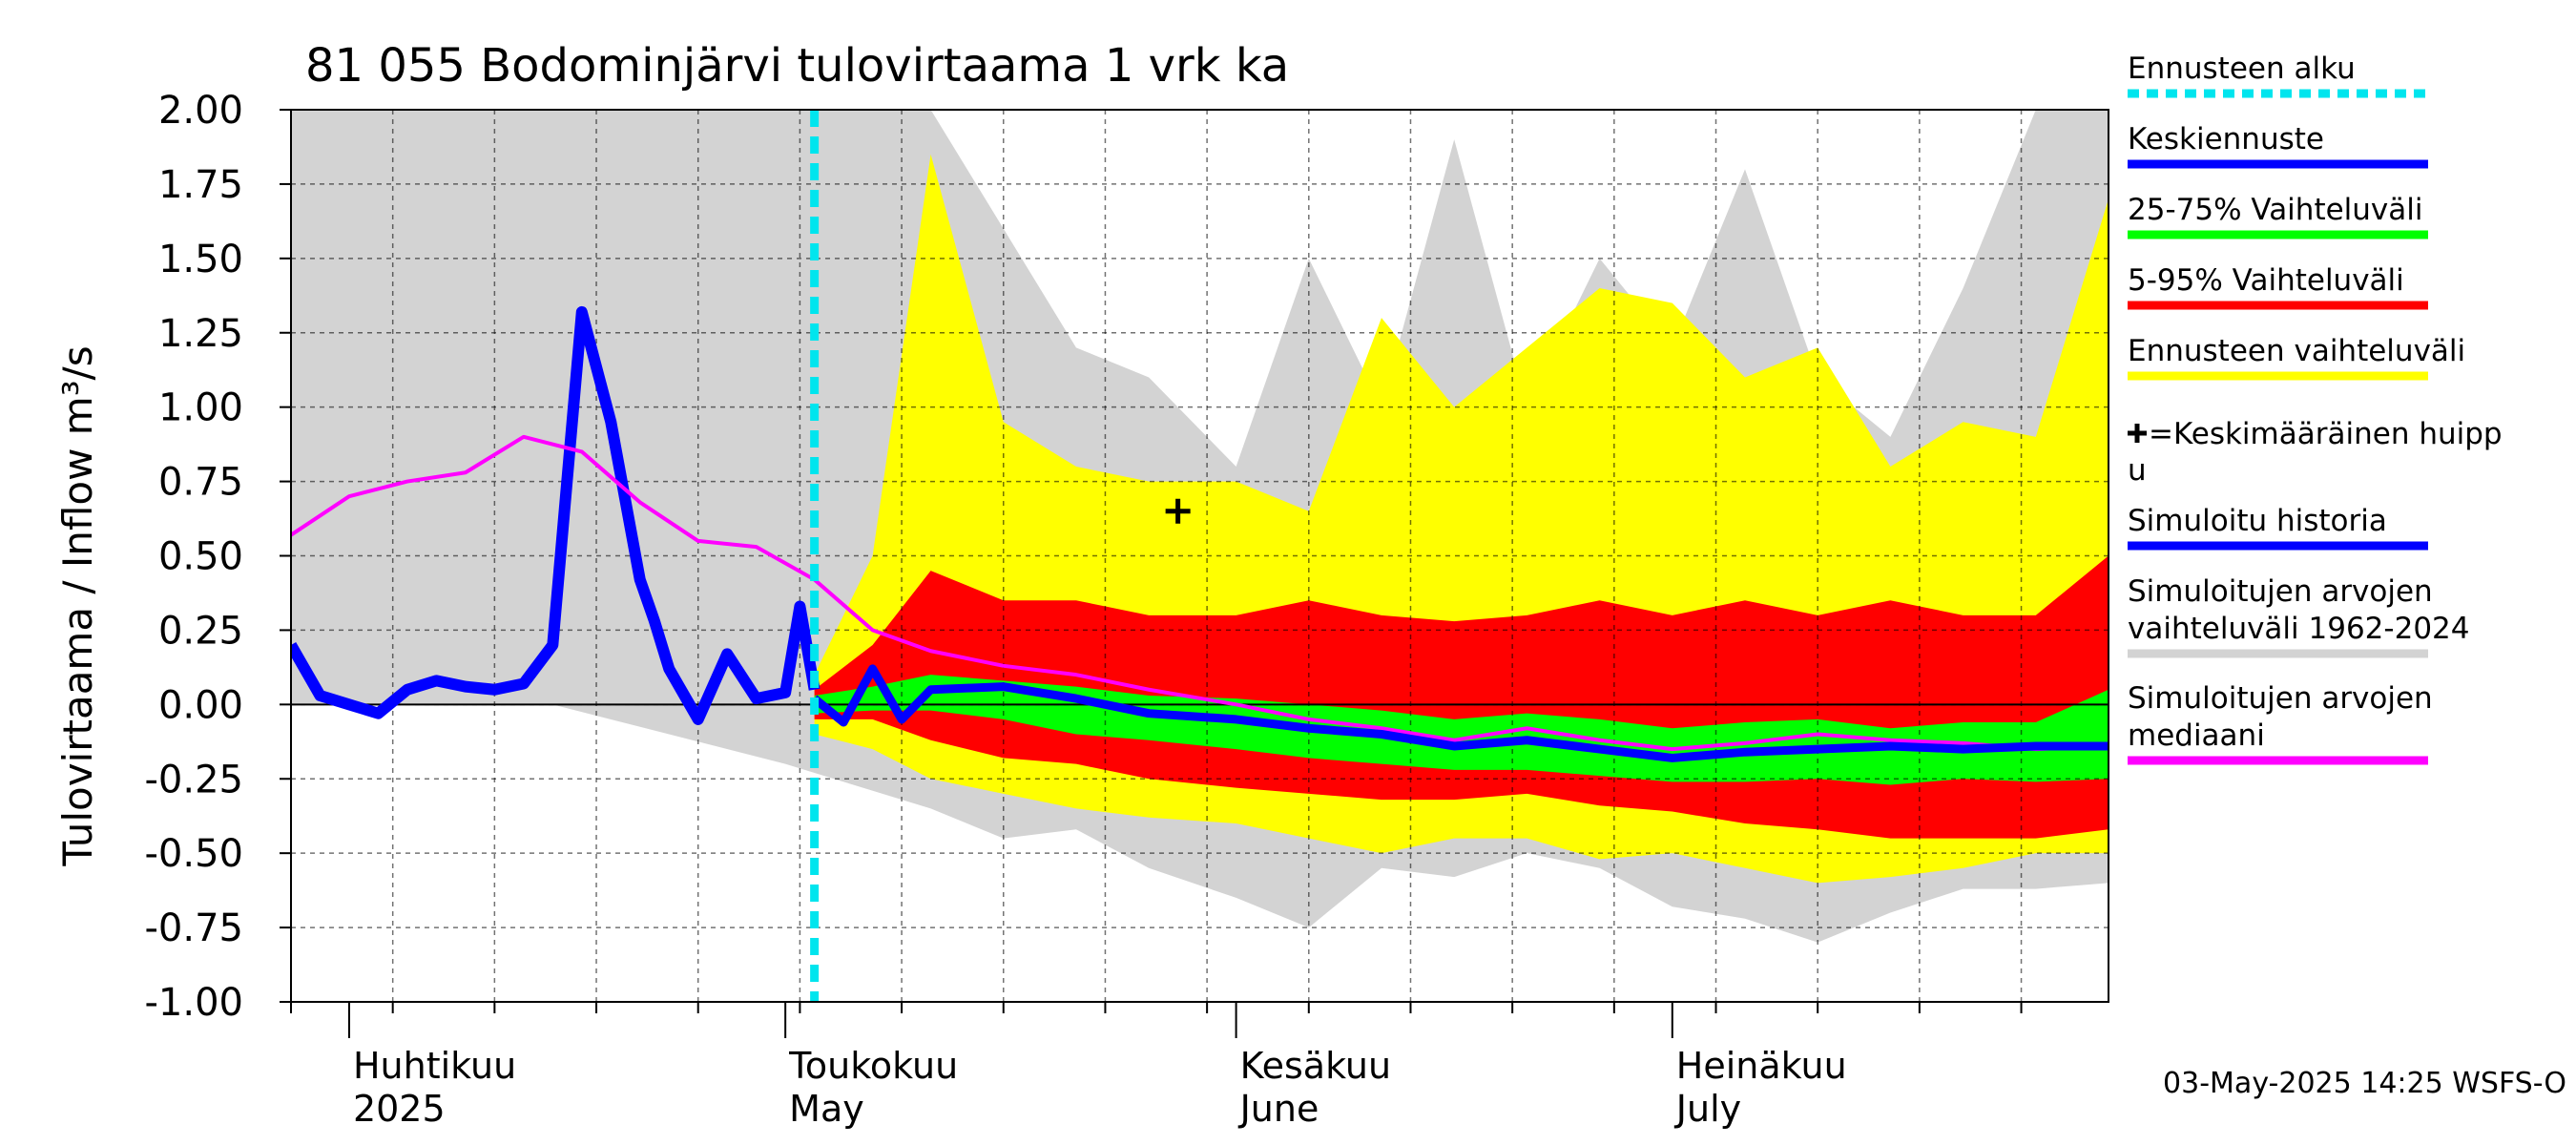  I want to click on legend-label-2: u, so click(2137, 471).